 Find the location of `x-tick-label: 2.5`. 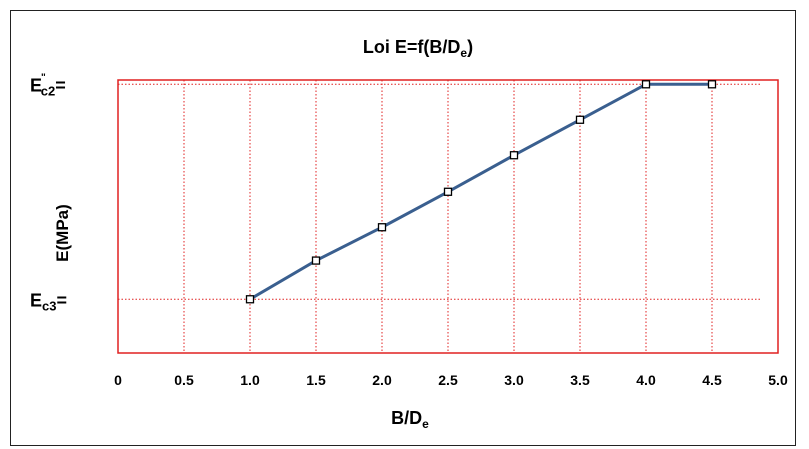

x-tick-label: 2.5 is located at coordinates (448, 380).